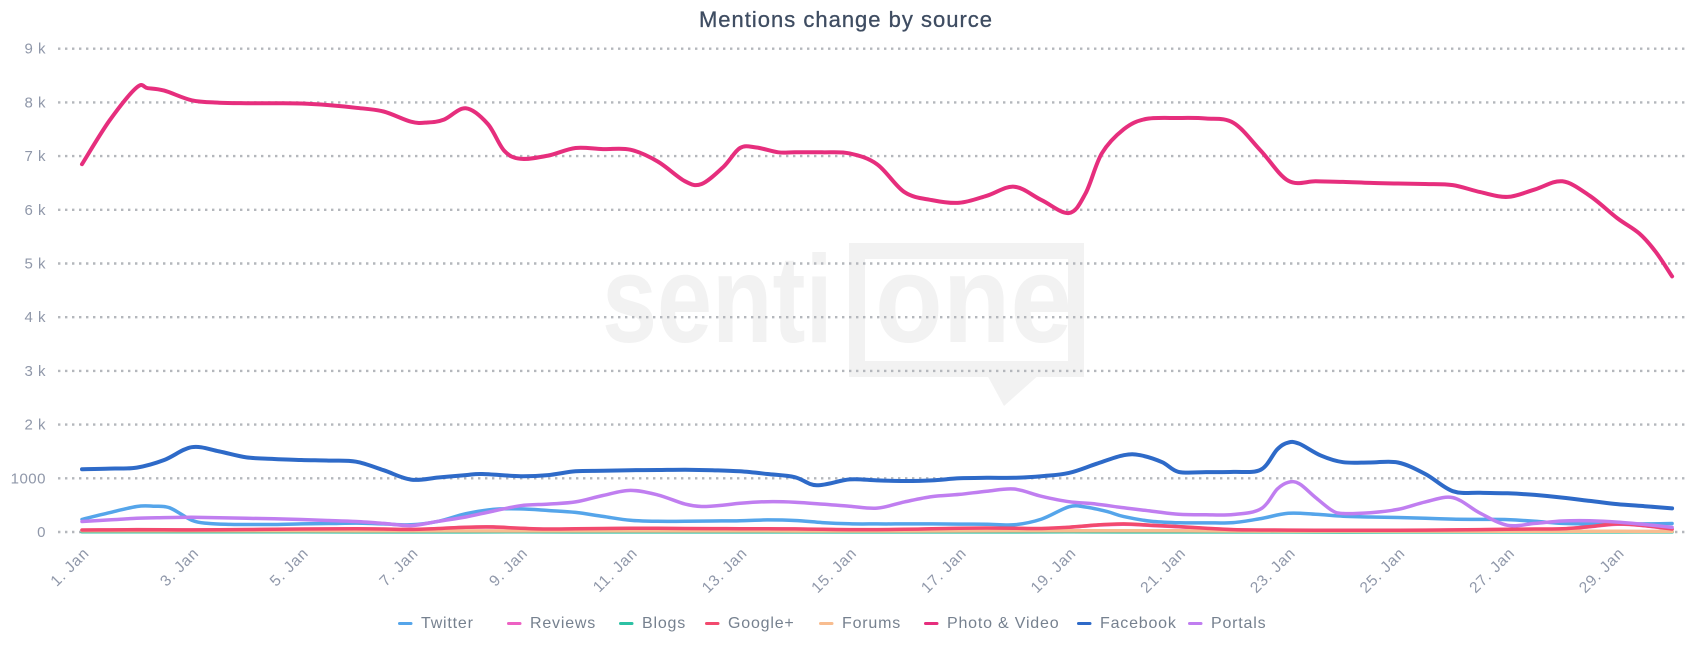 This screenshot has width=1692, height=652. I want to click on svg-text: Facebook, so click(1138, 623).